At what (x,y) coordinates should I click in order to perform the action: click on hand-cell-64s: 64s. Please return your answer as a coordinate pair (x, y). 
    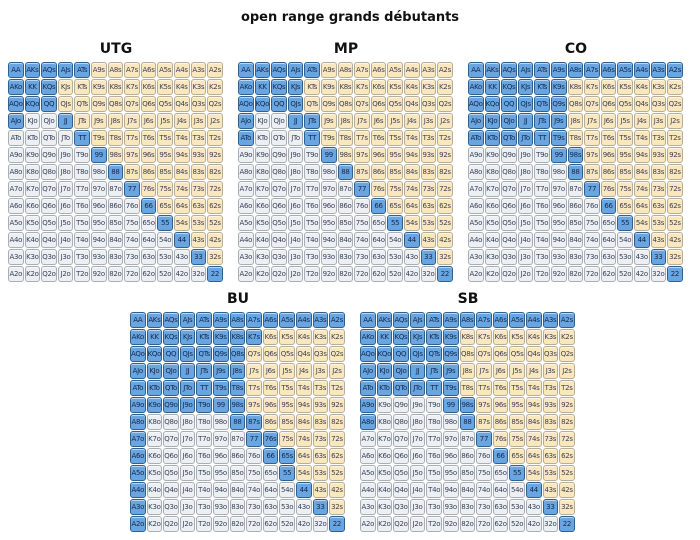
    Looking at the image, I should click on (303, 456).